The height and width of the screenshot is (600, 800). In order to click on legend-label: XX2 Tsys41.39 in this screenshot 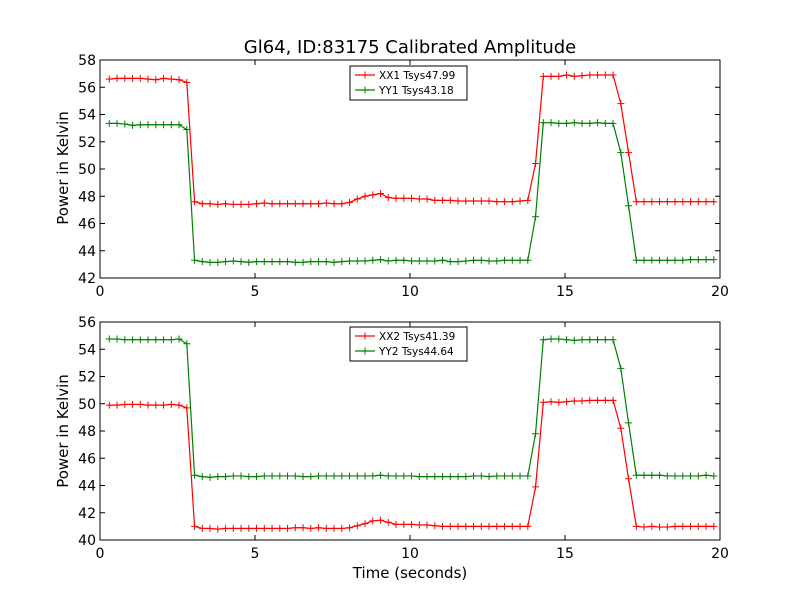, I will do `click(417, 337)`.